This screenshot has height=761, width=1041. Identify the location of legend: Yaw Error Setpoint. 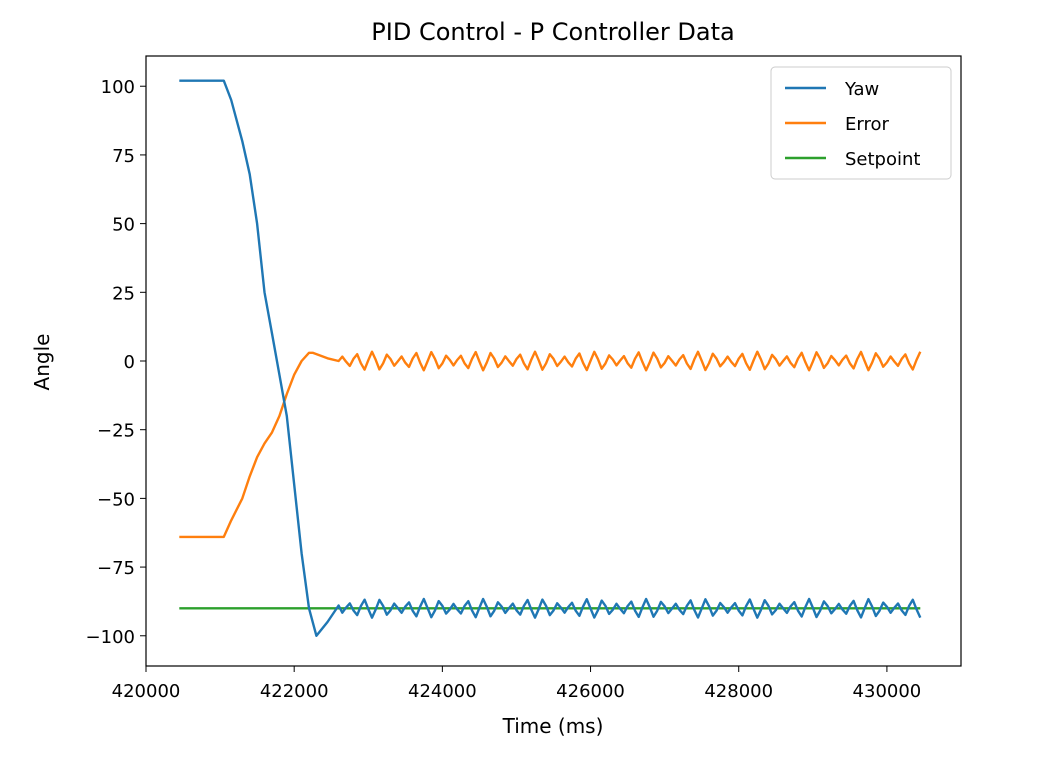
(861, 123).